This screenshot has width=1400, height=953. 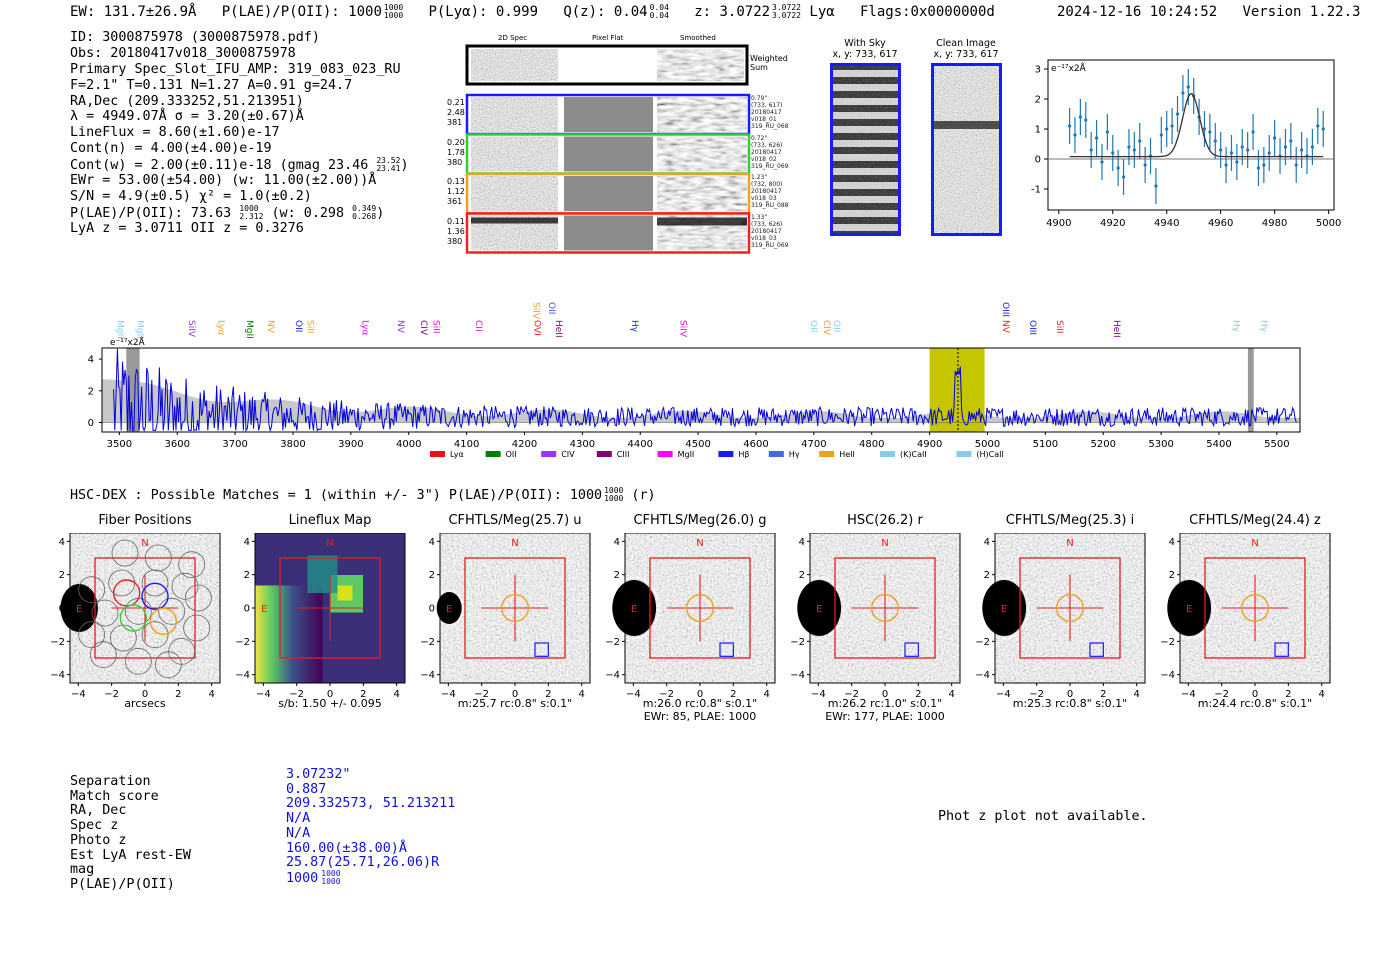 I want to click on zoom-xtick-label: 4980, so click(x=1274, y=223).